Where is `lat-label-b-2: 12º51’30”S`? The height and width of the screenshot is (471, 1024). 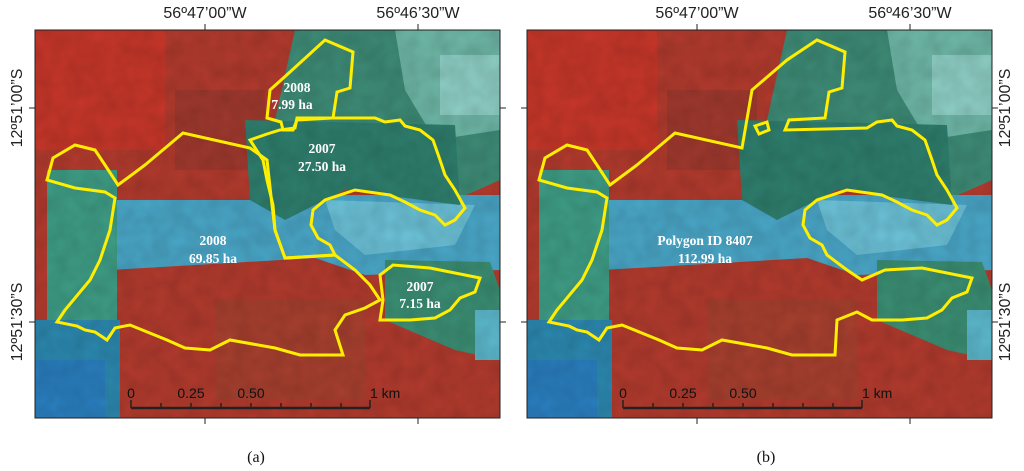
lat-label-b-2: 12º51’30”S is located at coordinates (1005, 322).